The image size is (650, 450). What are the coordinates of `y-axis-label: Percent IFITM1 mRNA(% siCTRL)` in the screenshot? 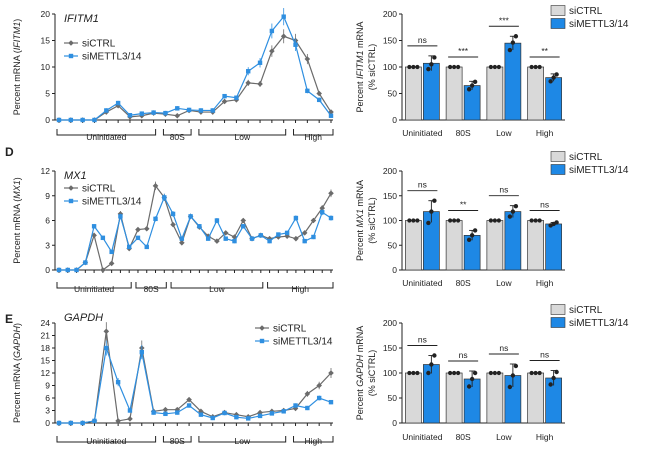 It's located at (366, 66).